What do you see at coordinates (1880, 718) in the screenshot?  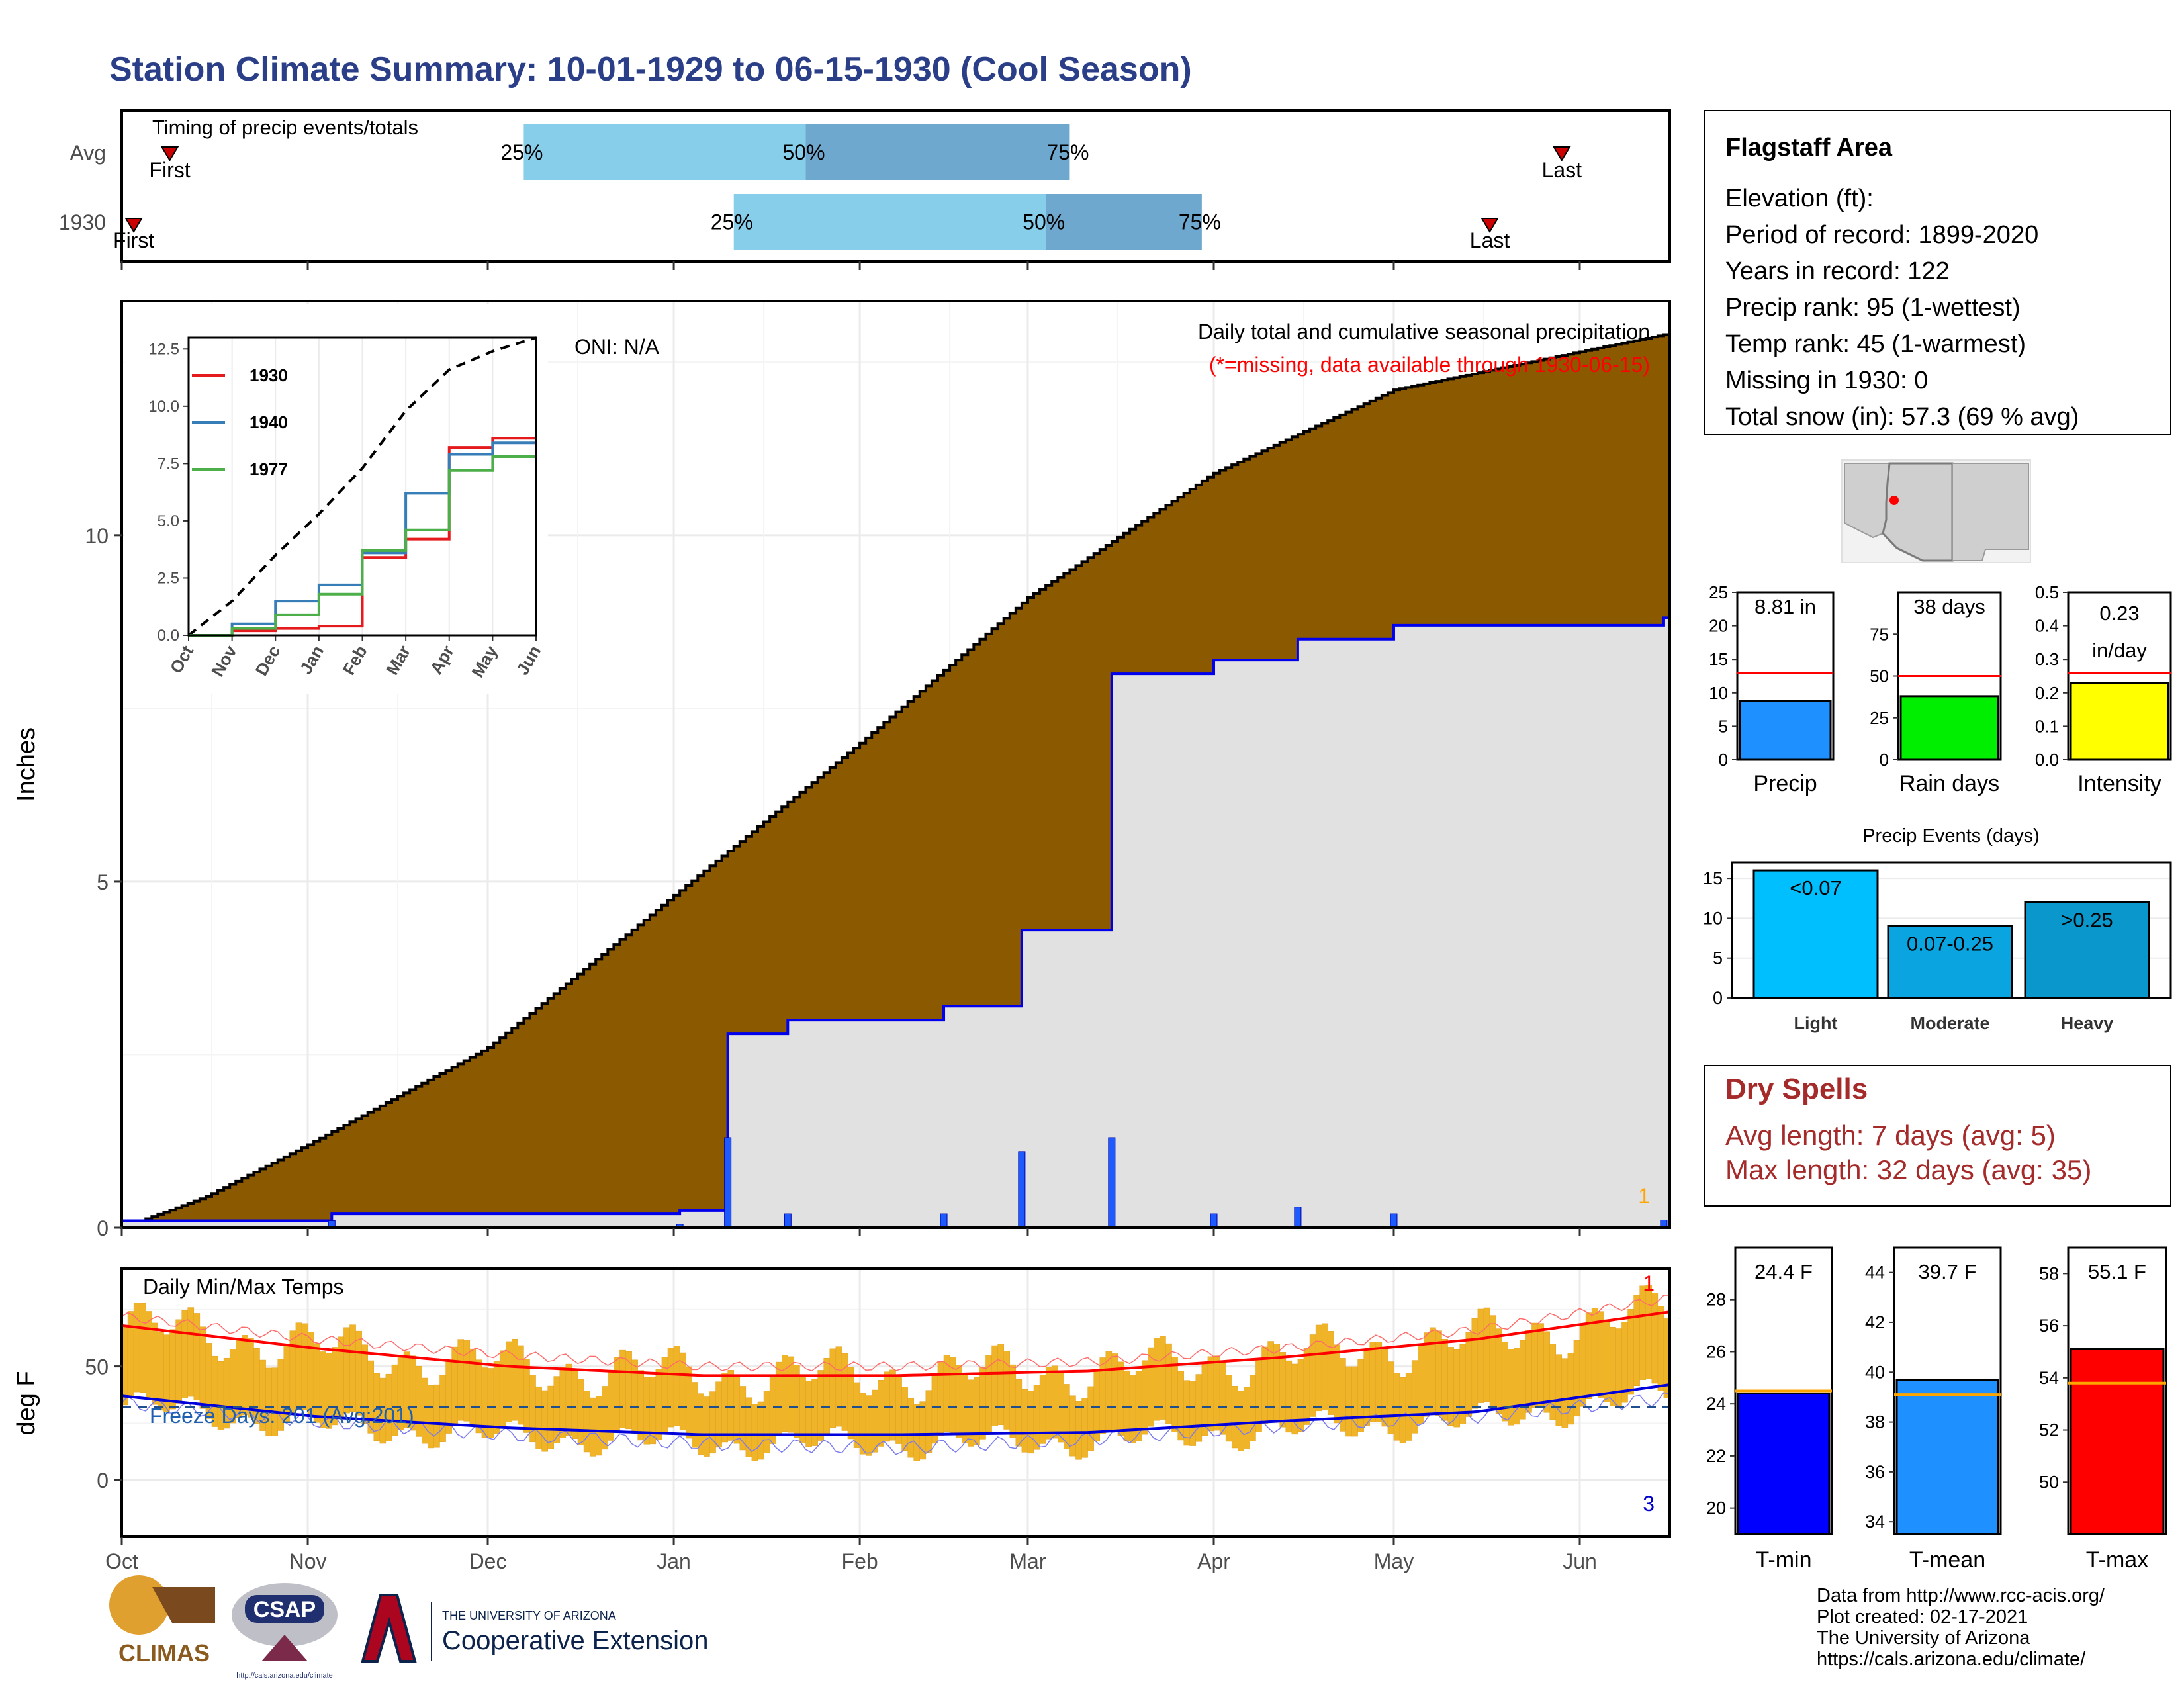 I see `mini-bar-tick-label: 25` at bounding box center [1880, 718].